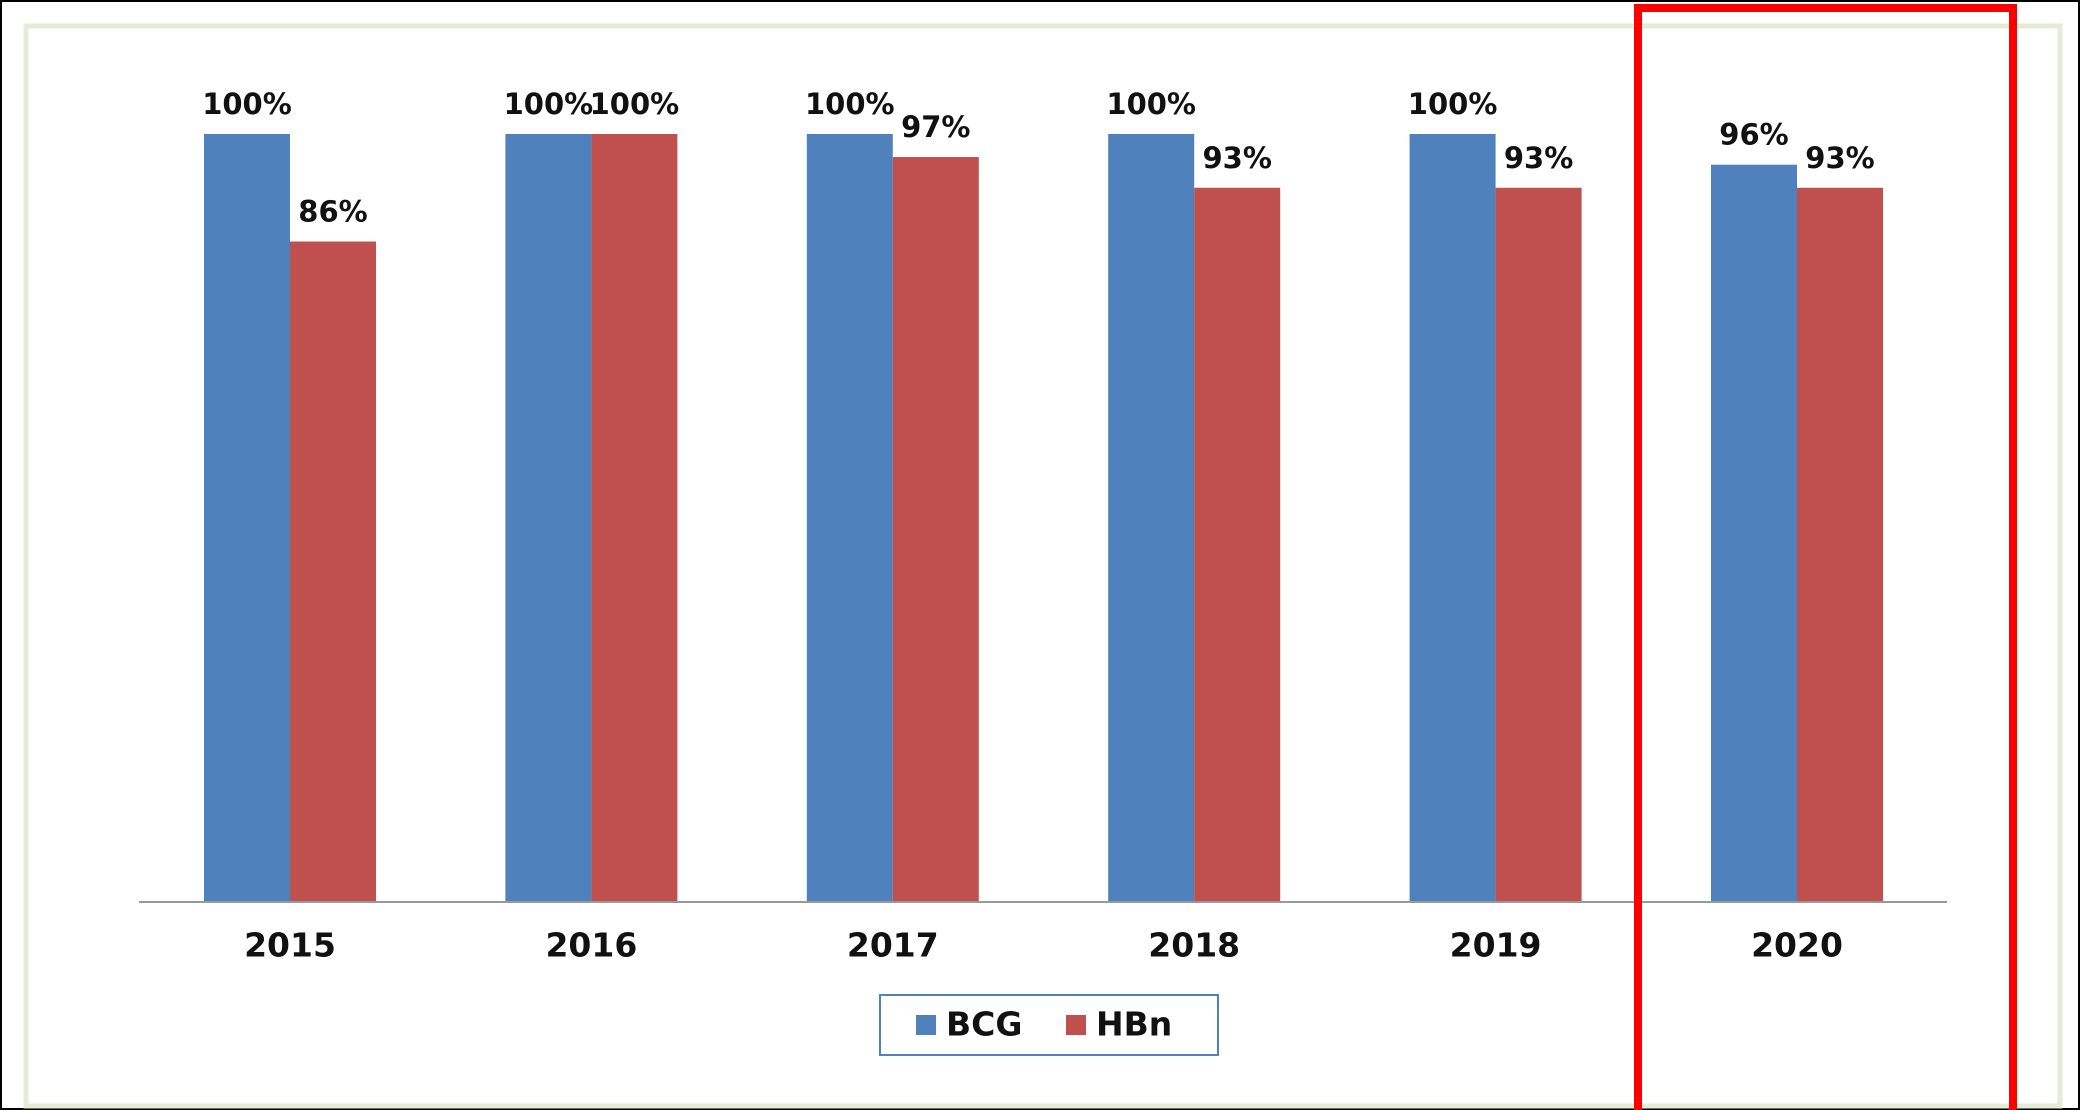 This screenshot has height=1110, width=2080. Describe the element at coordinates (935, 127) in the screenshot. I see `data-label: 97%` at that location.